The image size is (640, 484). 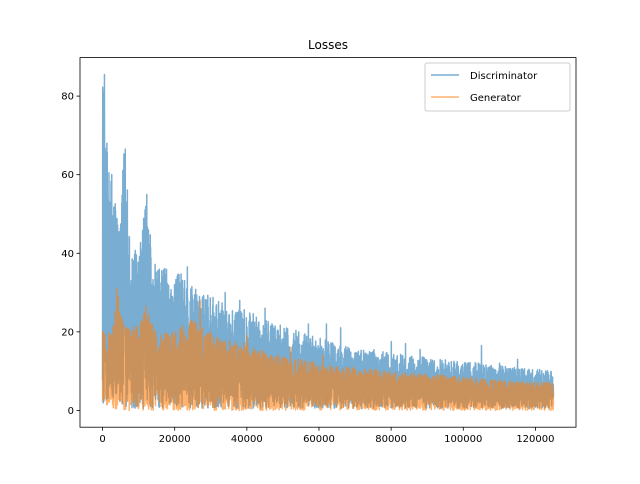 What do you see at coordinates (535, 439) in the screenshot?
I see `x-tick-label: 120000` at bounding box center [535, 439].